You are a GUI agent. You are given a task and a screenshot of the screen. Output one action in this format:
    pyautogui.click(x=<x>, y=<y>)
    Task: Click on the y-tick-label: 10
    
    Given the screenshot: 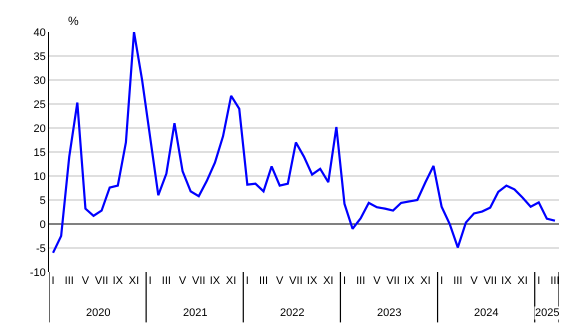 What is the action you would take?
    pyautogui.click(x=40, y=176)
    